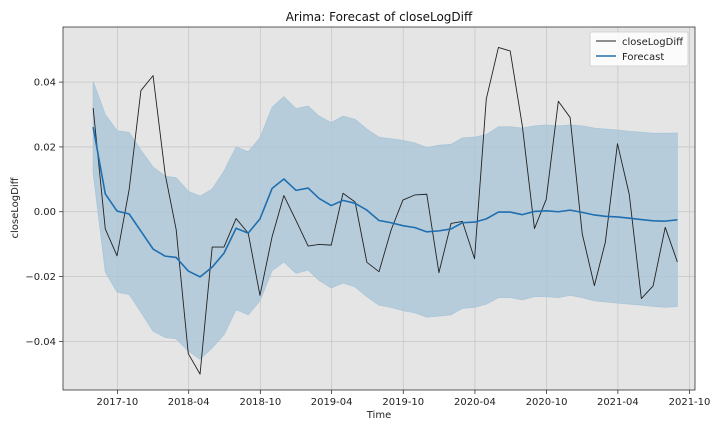  Describe the element at coordinates (40, 342) in the screenshot. I see `y-tick-label: −0.04` at that location.